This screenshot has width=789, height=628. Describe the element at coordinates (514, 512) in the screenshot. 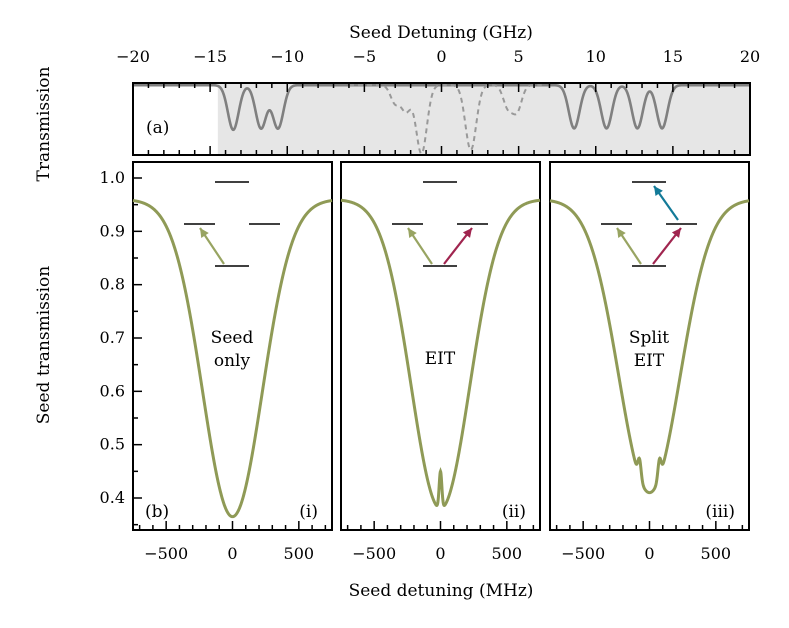

I see `panel-ii-corner-label: (ii)` at that location.